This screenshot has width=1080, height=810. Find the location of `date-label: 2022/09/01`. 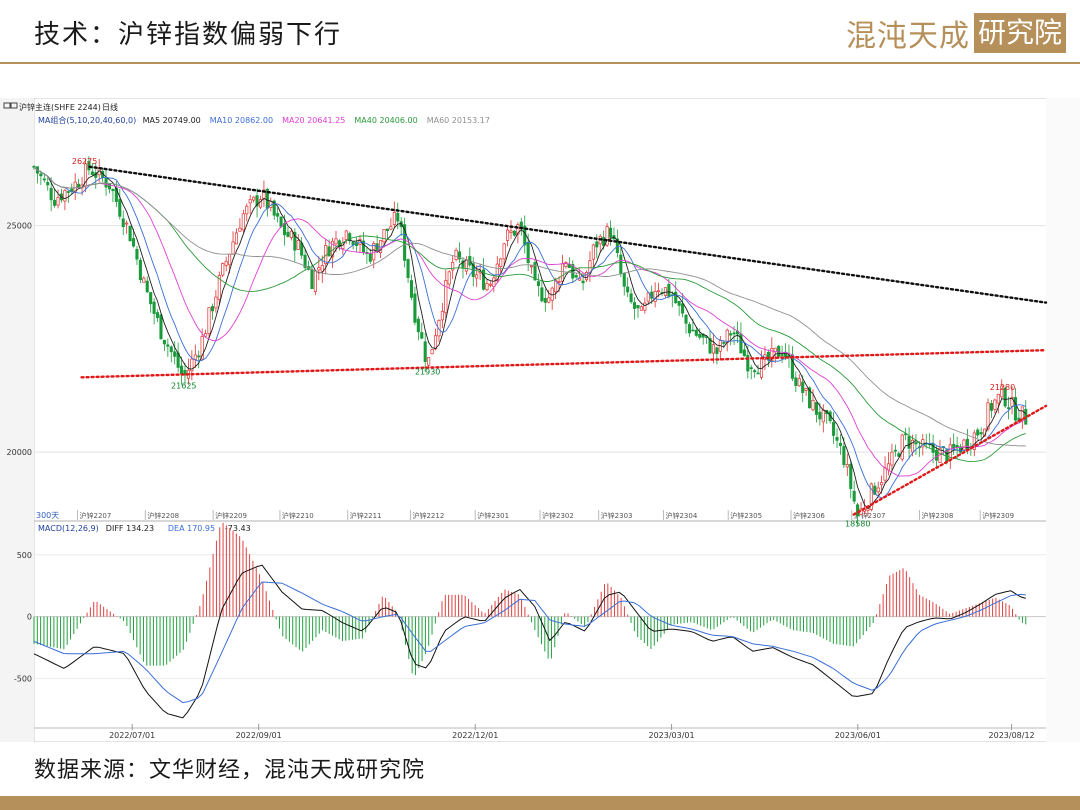

date-label: 2022/09/01 is located at coordinates (259, 735).